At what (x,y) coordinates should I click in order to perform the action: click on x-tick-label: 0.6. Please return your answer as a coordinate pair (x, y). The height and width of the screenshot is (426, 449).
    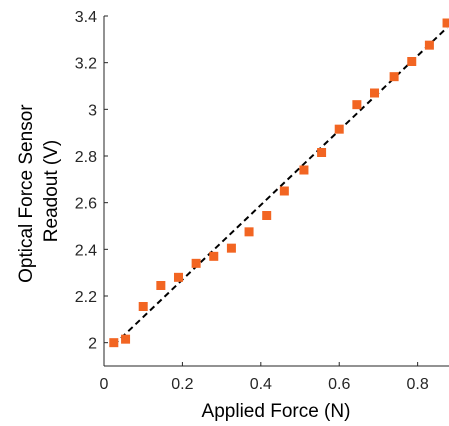
    Looking at the image, I should click on (339, 384).